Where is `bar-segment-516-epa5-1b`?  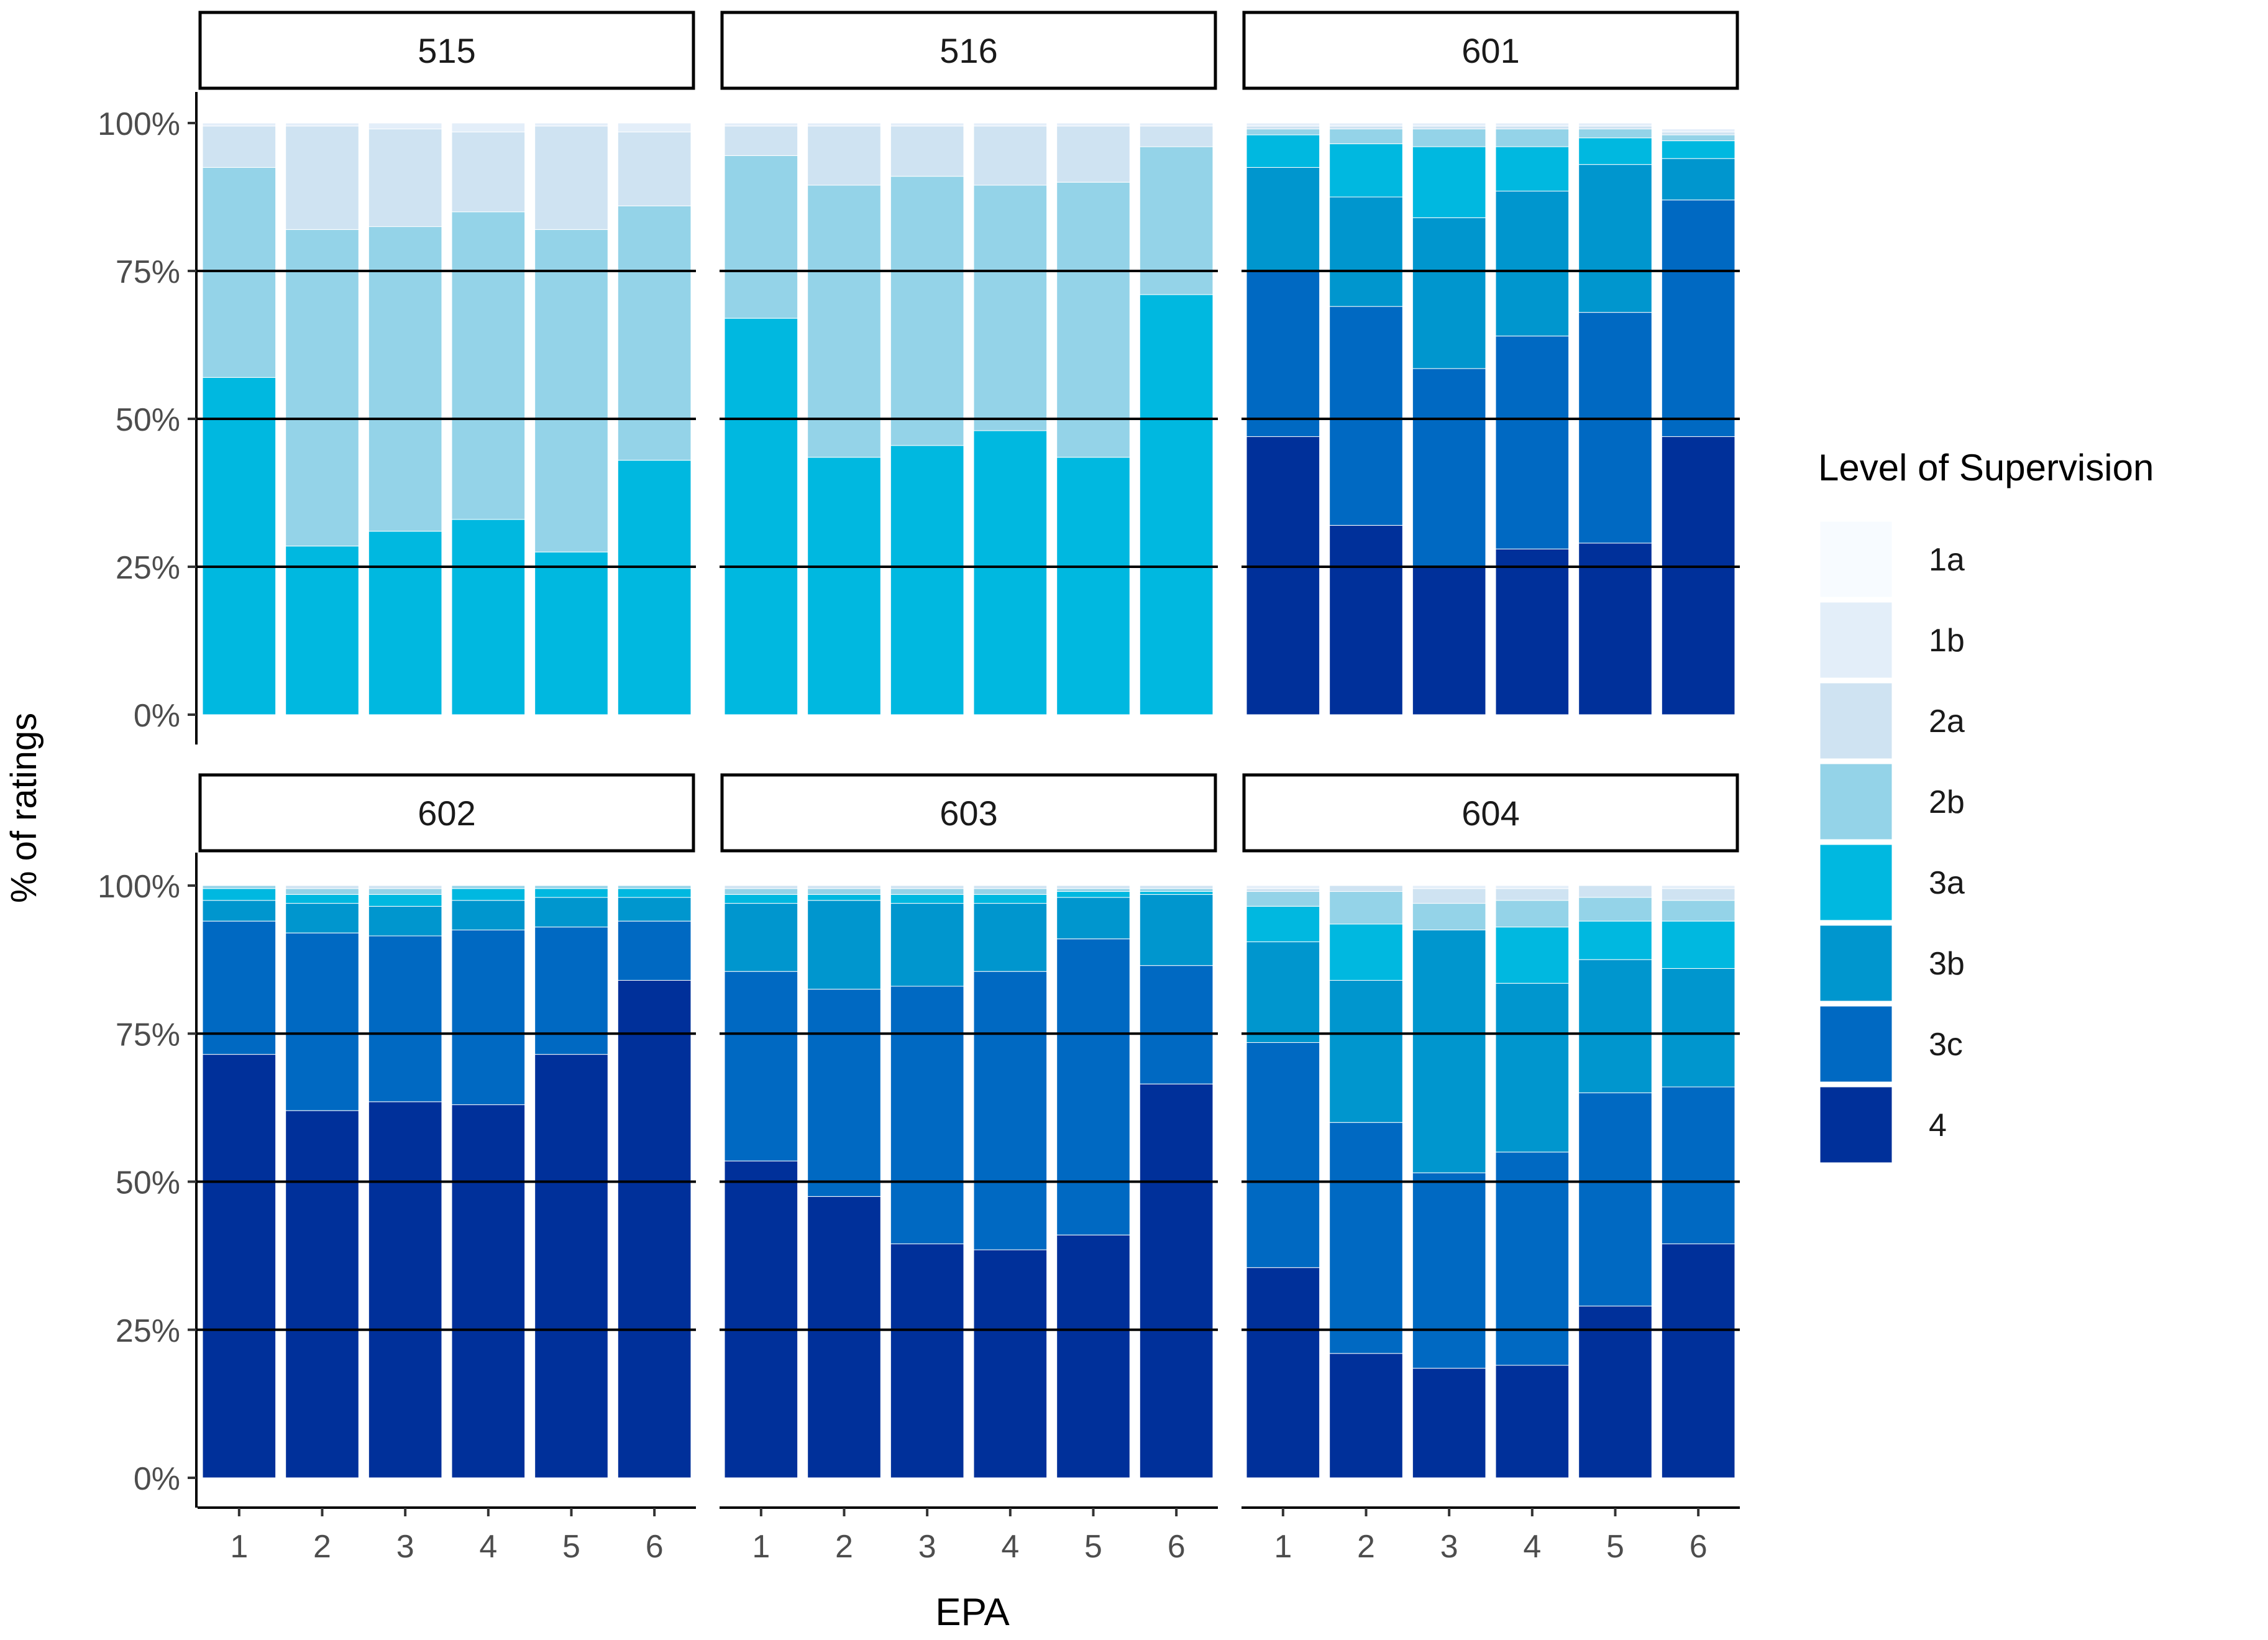
bar-segment-516-epa5-1b is located at coordinates (1093, 124).